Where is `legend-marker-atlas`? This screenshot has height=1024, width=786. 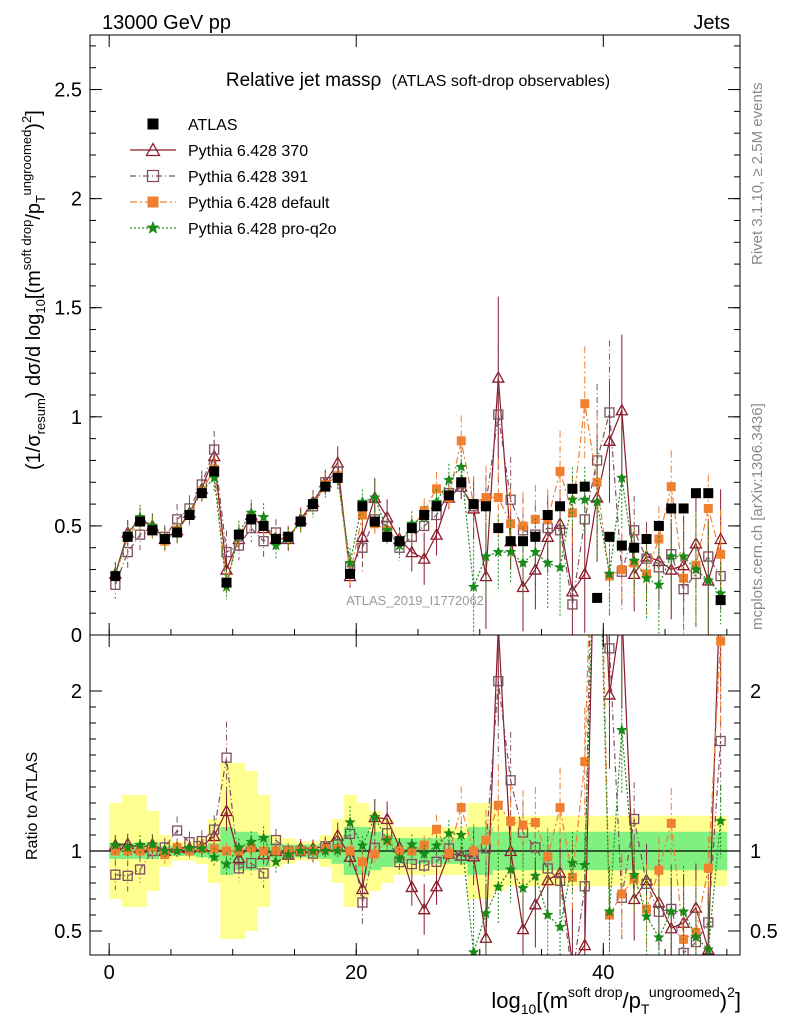
legend-marker-atlas is located at coordinates (153, 124).